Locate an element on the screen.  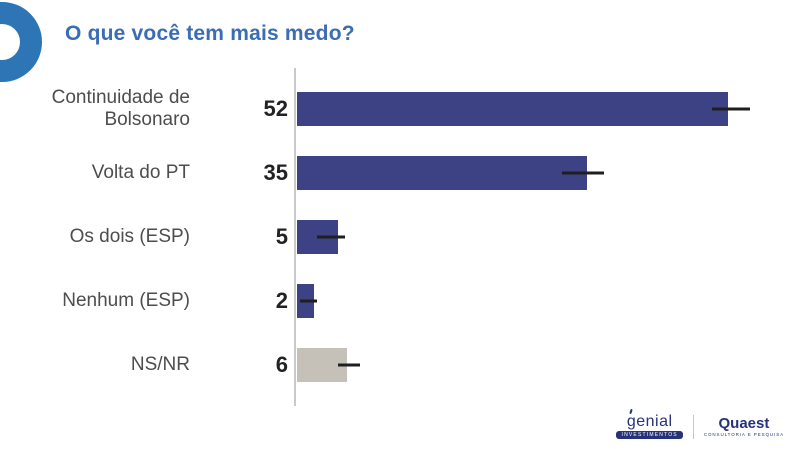
category-label: Nenhum (ESP) is located at coordinates (126, 300).